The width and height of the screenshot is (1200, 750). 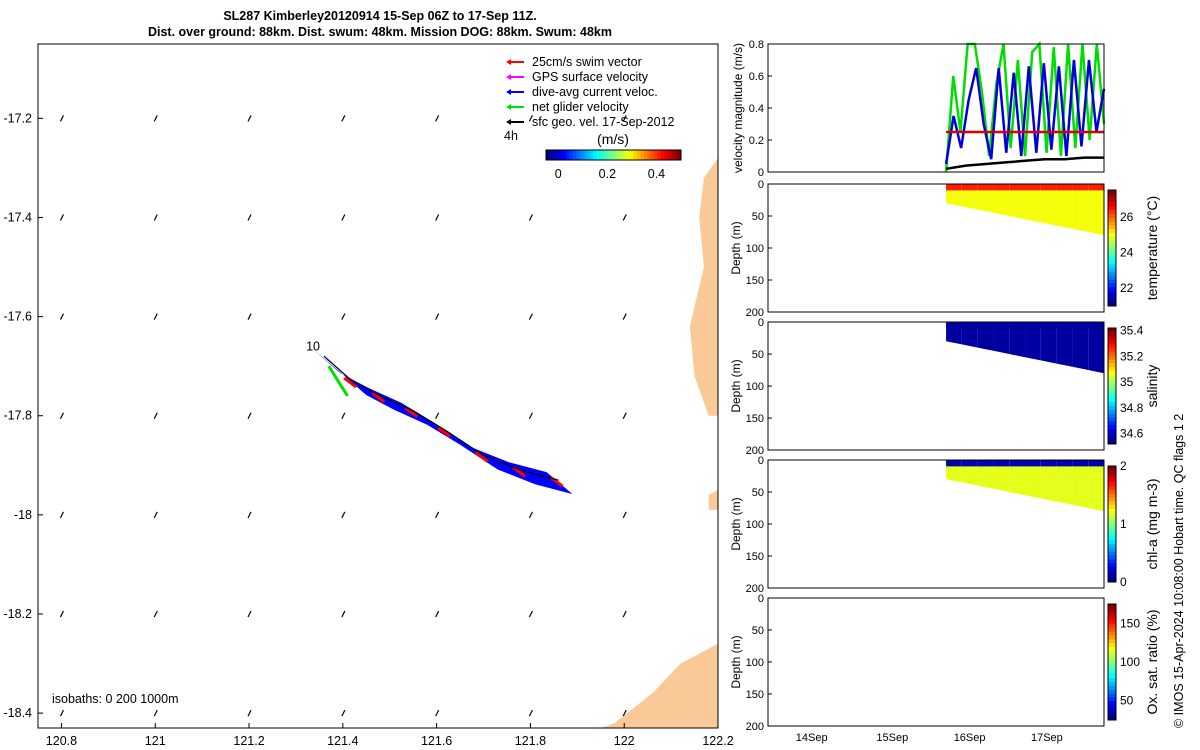 What do you see at coordinates (558, 174) in the screenshot?
I see `colorbar-tick-label: 0` at bounding box center [558, 174].